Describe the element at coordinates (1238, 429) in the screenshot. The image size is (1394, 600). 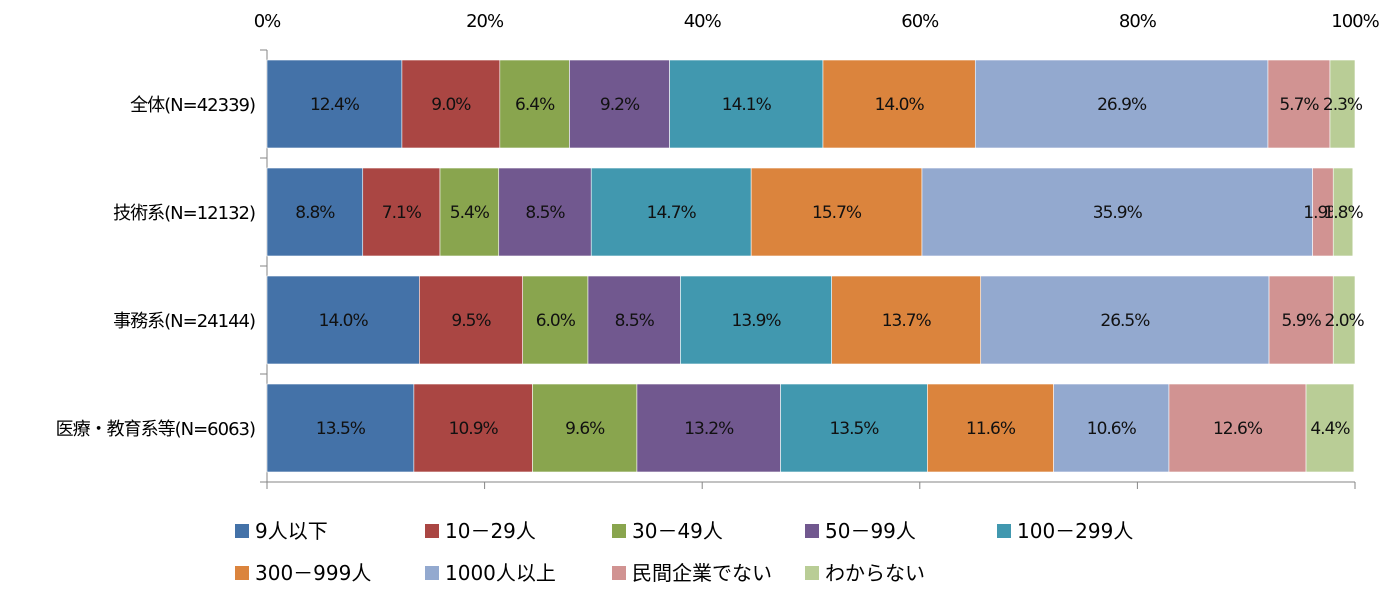
I see `data-label: 12.6%` at that location.